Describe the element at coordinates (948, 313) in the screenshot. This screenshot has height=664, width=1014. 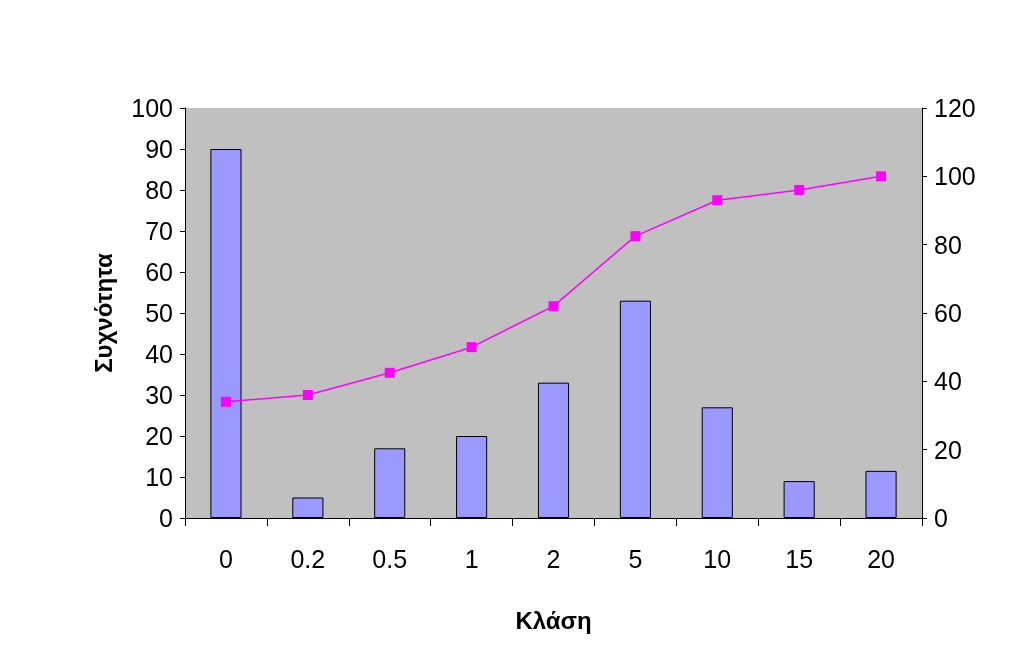
I see `y2-tick-label: 60` at that location.